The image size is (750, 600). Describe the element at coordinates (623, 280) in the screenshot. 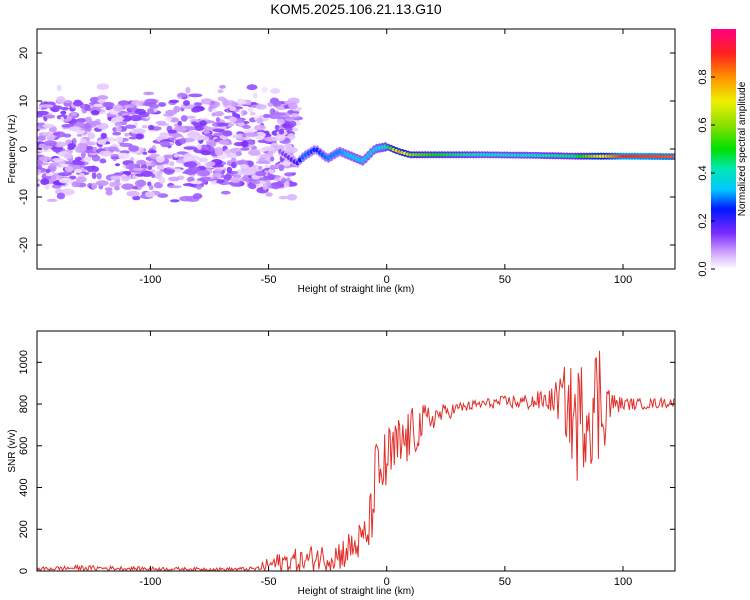

I see `spectrogram-xtick-label: 100` at that location.